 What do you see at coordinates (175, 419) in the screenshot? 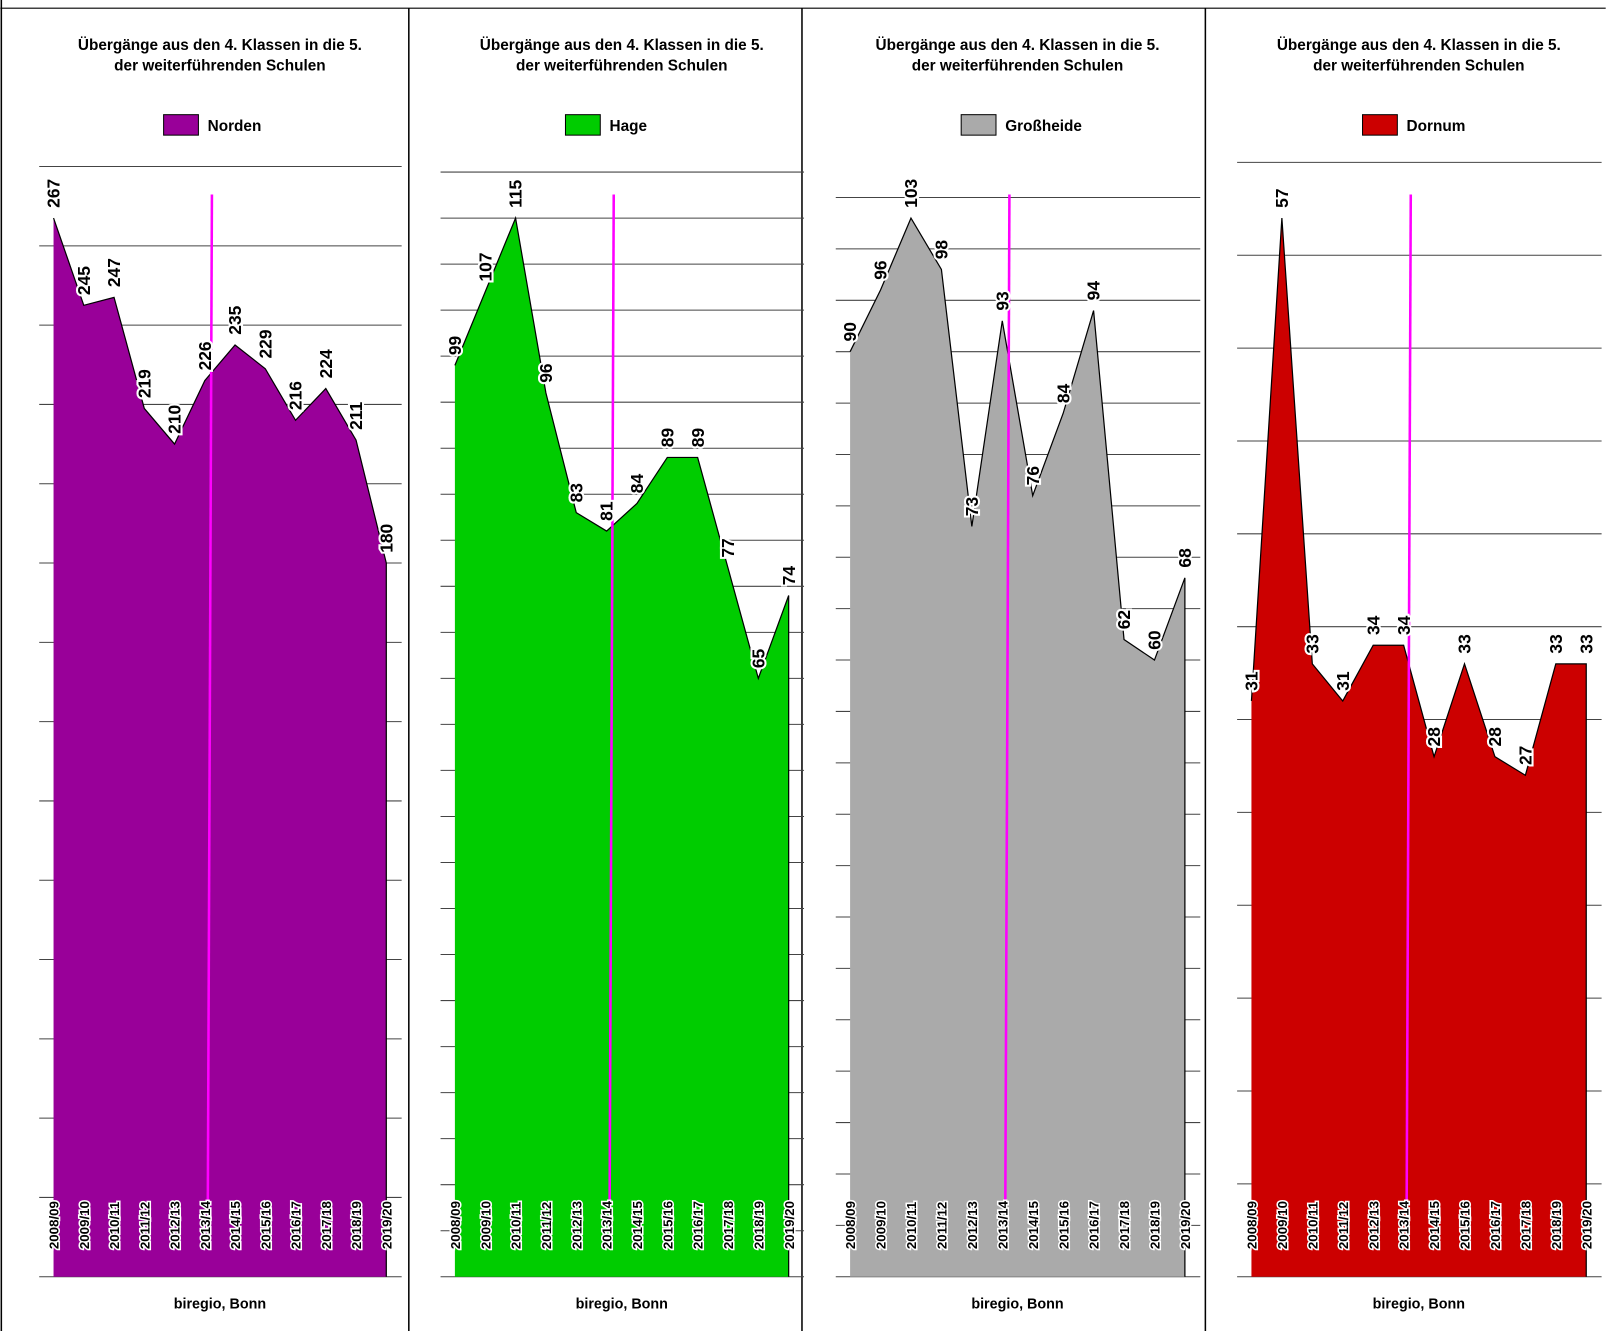
I see `value-label: 210` at bounding box center [175, 419].